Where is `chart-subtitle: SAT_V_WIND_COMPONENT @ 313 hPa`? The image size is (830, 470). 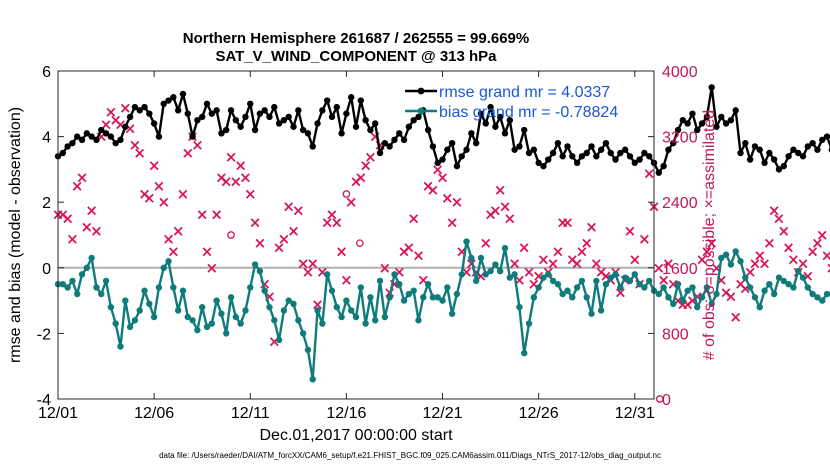
chart-subtitle: SAT_V_WIND_COMPONENT @ 313 hPa is located at coordinates (356, 56).